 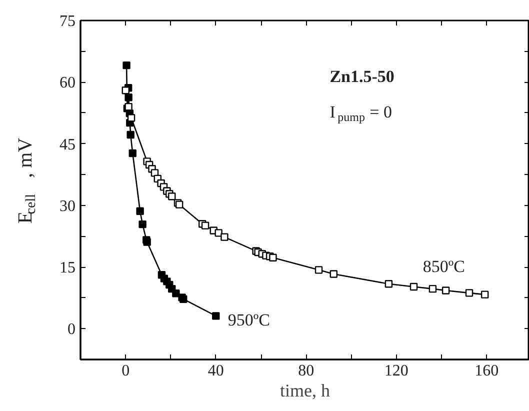 I want to click on x-tick-label: 40, so click(x=216, y=371).